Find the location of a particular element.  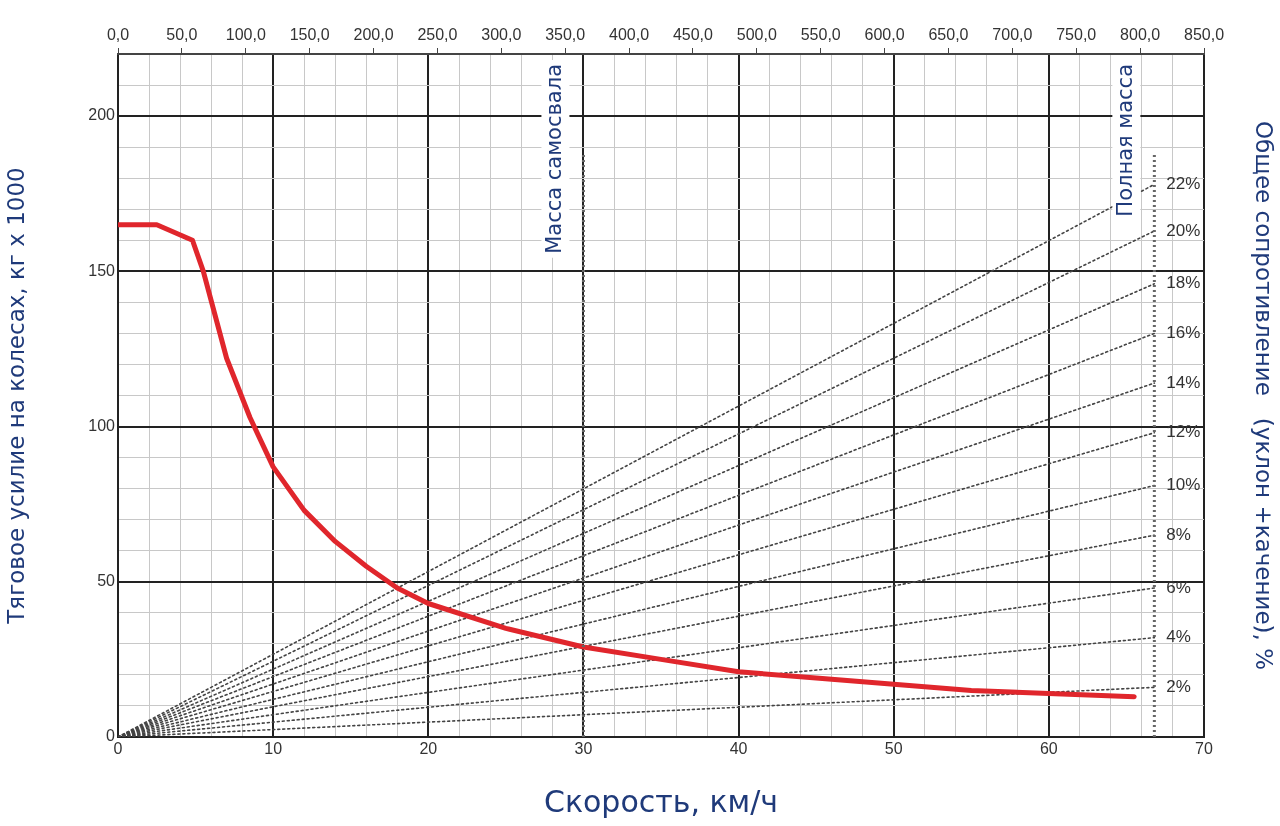

y-axis-title: Тяговое усилие на колесах, кг x 1000 is located at coordinates (15, 396).